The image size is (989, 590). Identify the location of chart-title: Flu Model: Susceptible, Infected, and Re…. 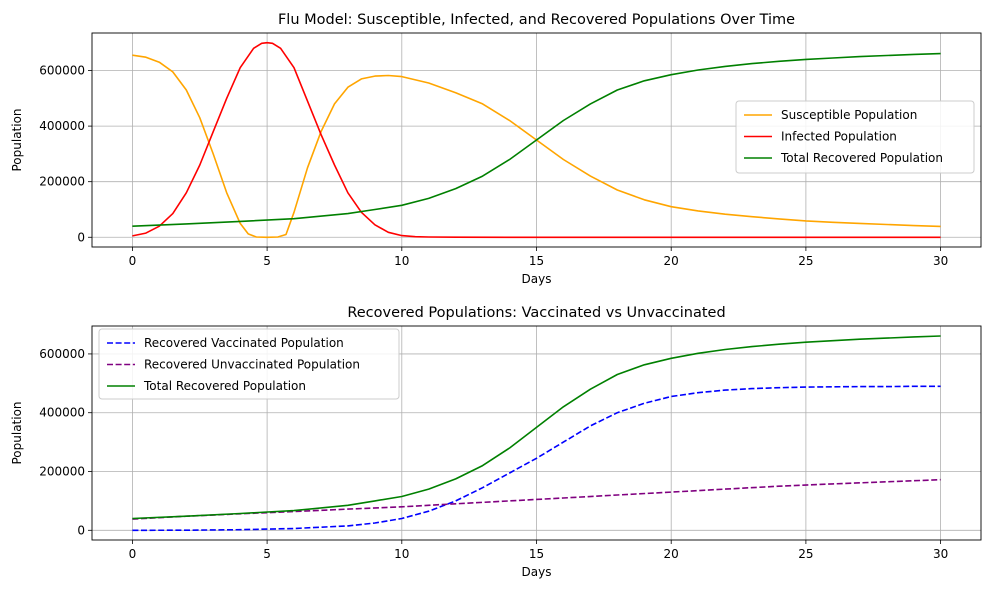
(536, 20).